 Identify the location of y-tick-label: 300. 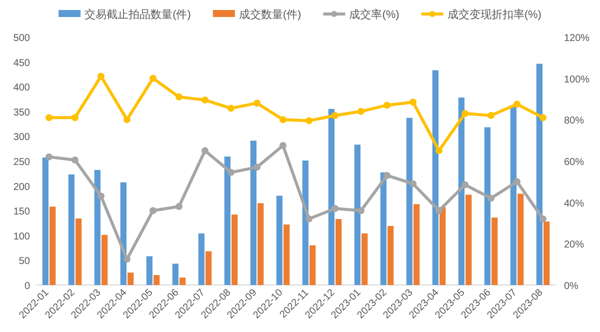
(21, 138).